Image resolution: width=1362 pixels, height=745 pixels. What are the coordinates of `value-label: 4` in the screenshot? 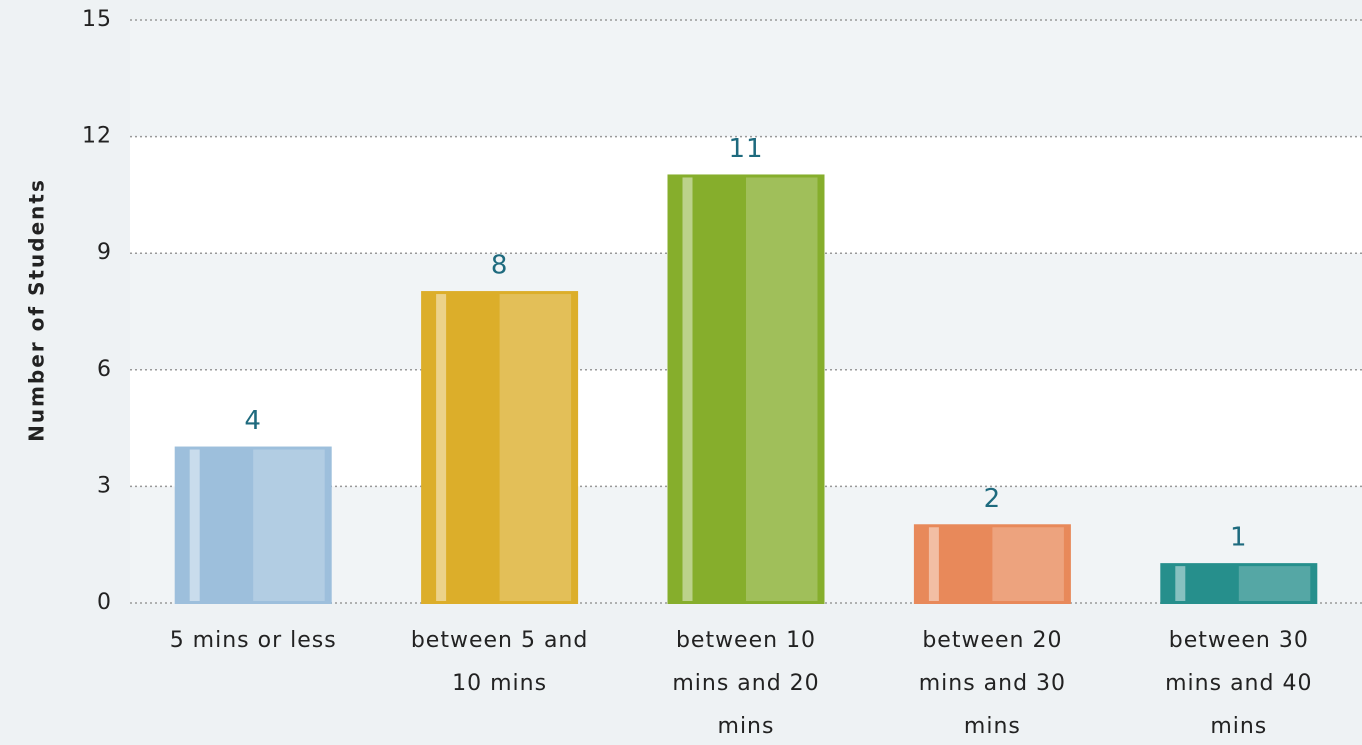 It's located at (253, 421).